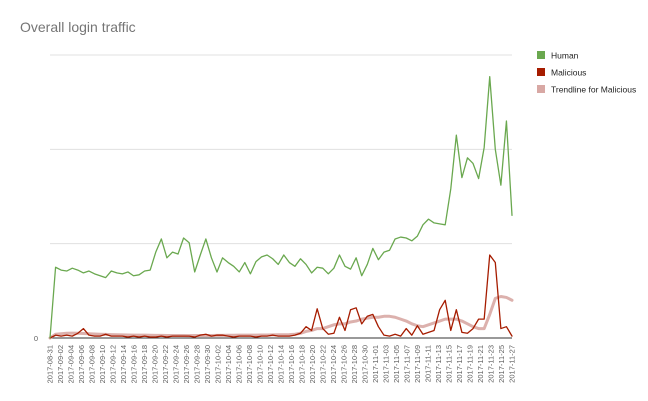 The width and height of the screenshot is (648, 401). What do you see at coordinates (593, 90) in the screenshot?
I see `legend-label: Trendline for Malicious` at bounding box center [593, 90].